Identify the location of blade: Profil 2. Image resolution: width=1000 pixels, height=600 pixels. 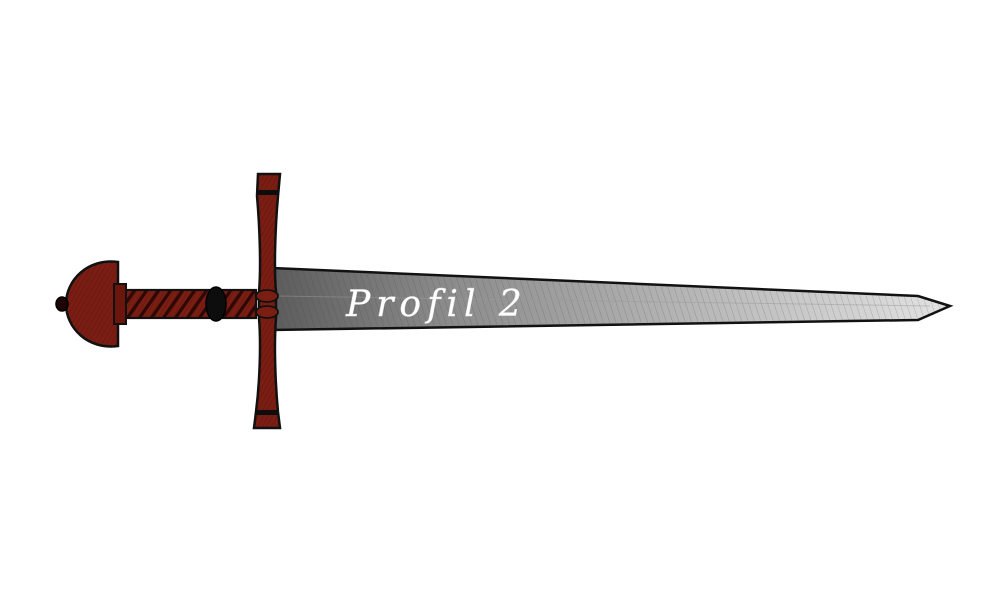
(612, 299).